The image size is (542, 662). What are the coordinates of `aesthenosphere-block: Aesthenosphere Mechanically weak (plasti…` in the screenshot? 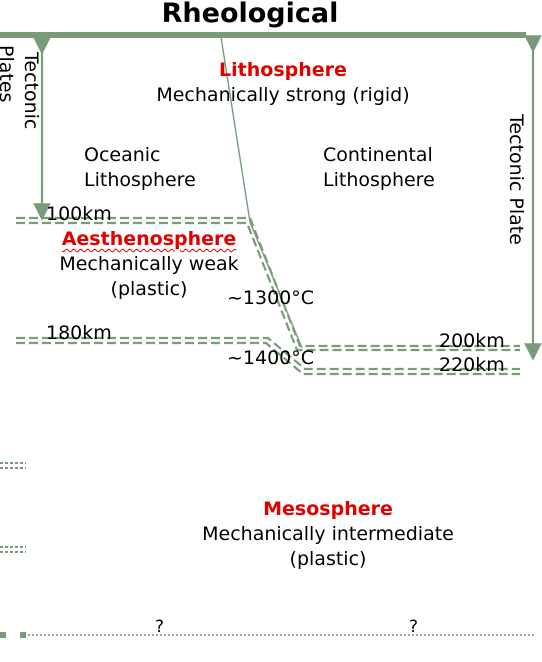 It's located at (148, 264).